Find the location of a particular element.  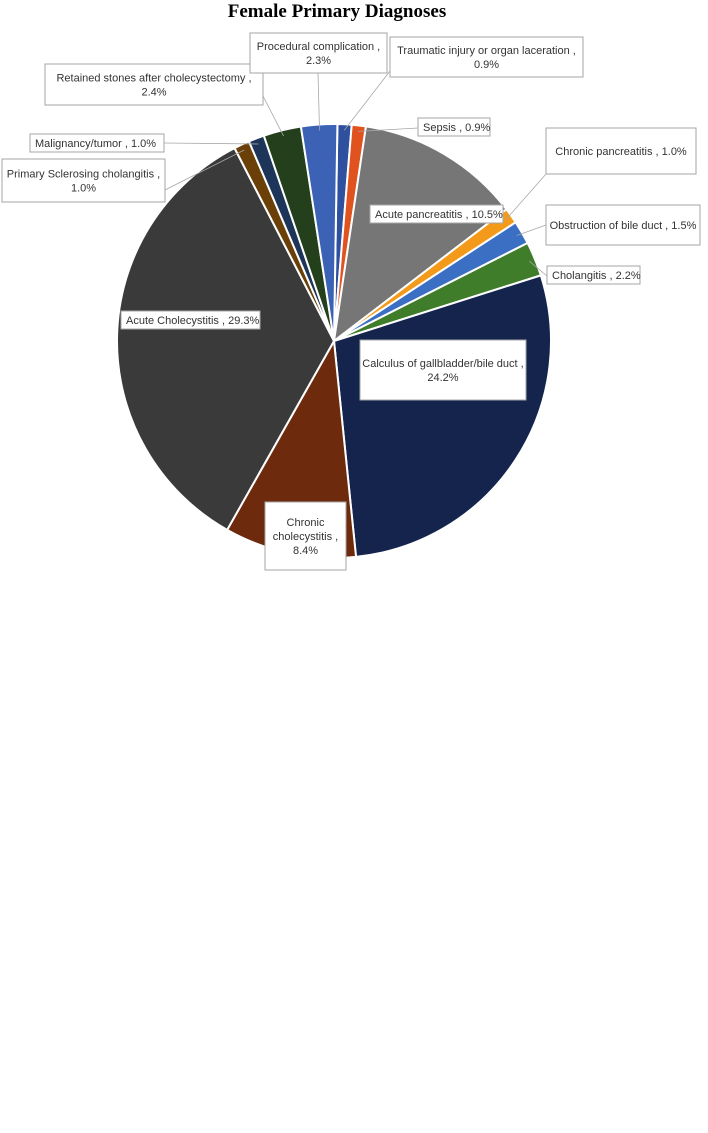

data-label-text: Sepsis , 0.9% is located at coordinates (456, 128).